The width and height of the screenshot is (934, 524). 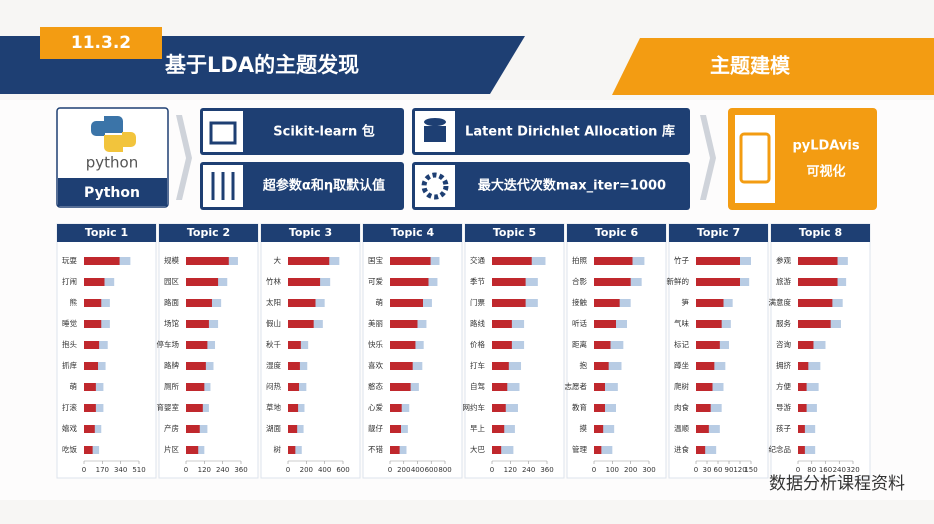 I want to click on header-title: 基于LDA的主题发现, so click(x=262, y=65).